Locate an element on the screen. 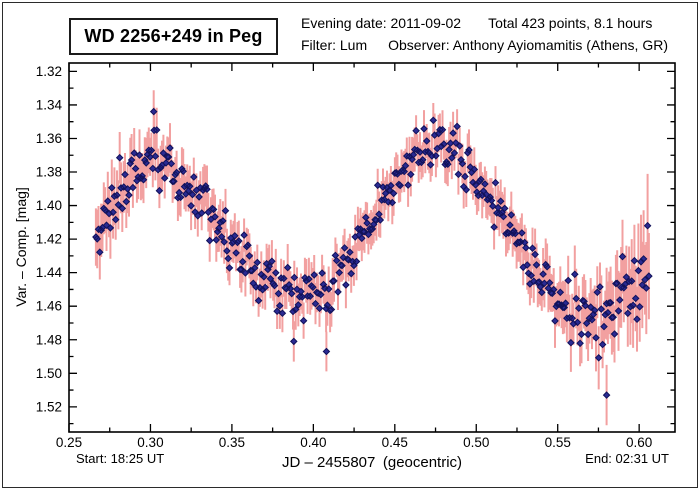  y-tick-label: 1.52 is located at coordinates (49, 406).